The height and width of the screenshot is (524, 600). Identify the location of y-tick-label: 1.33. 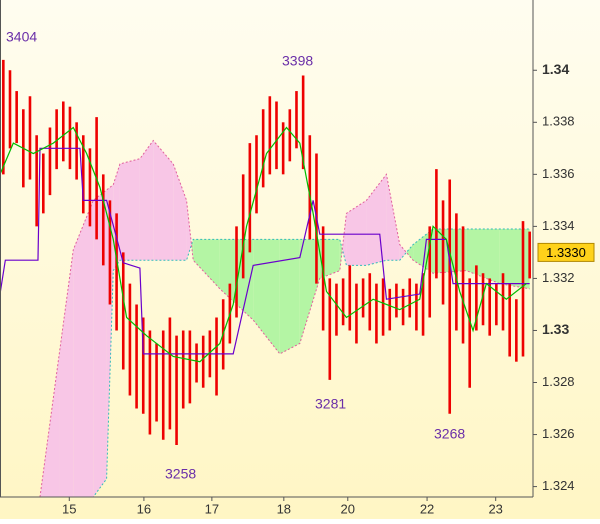
(555, 329).